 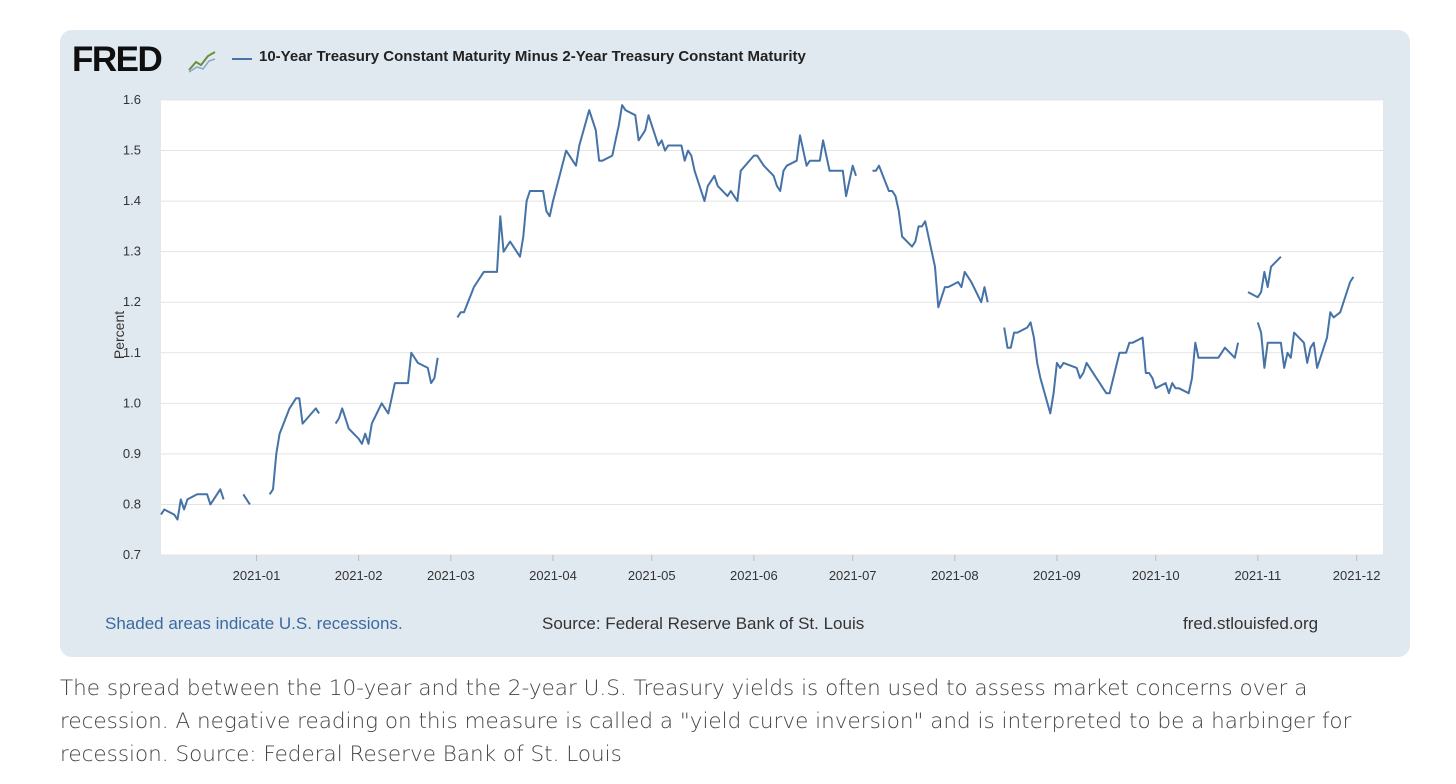 What do you see at coordinates (119, 335) in the screenshot?
I see `y-axis-label: Percent` at bounding box center [119, 335].